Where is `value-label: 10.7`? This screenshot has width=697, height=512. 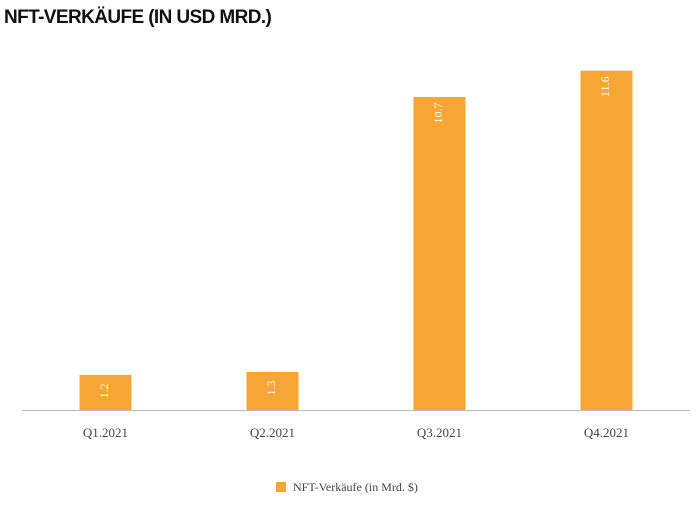 value-label: 10.7 is located at coordinates (438, 113).